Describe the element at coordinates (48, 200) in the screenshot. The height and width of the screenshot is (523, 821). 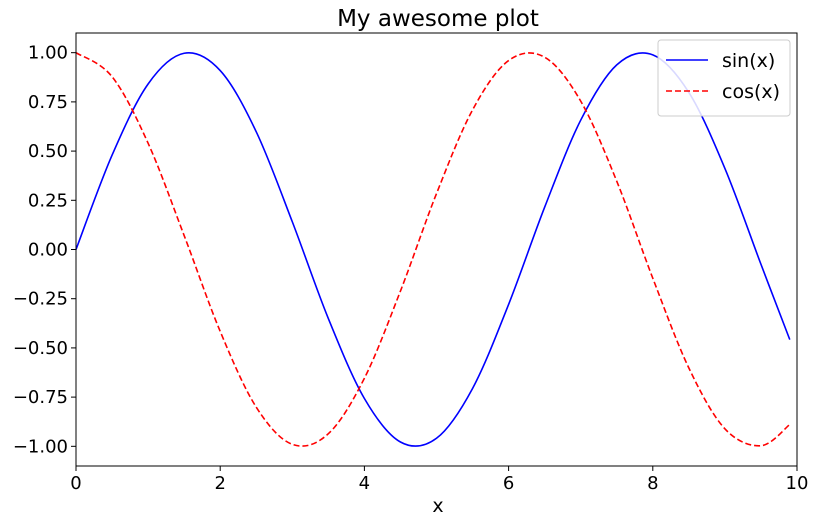
I see `y-tick-label: 0.25` at that location.